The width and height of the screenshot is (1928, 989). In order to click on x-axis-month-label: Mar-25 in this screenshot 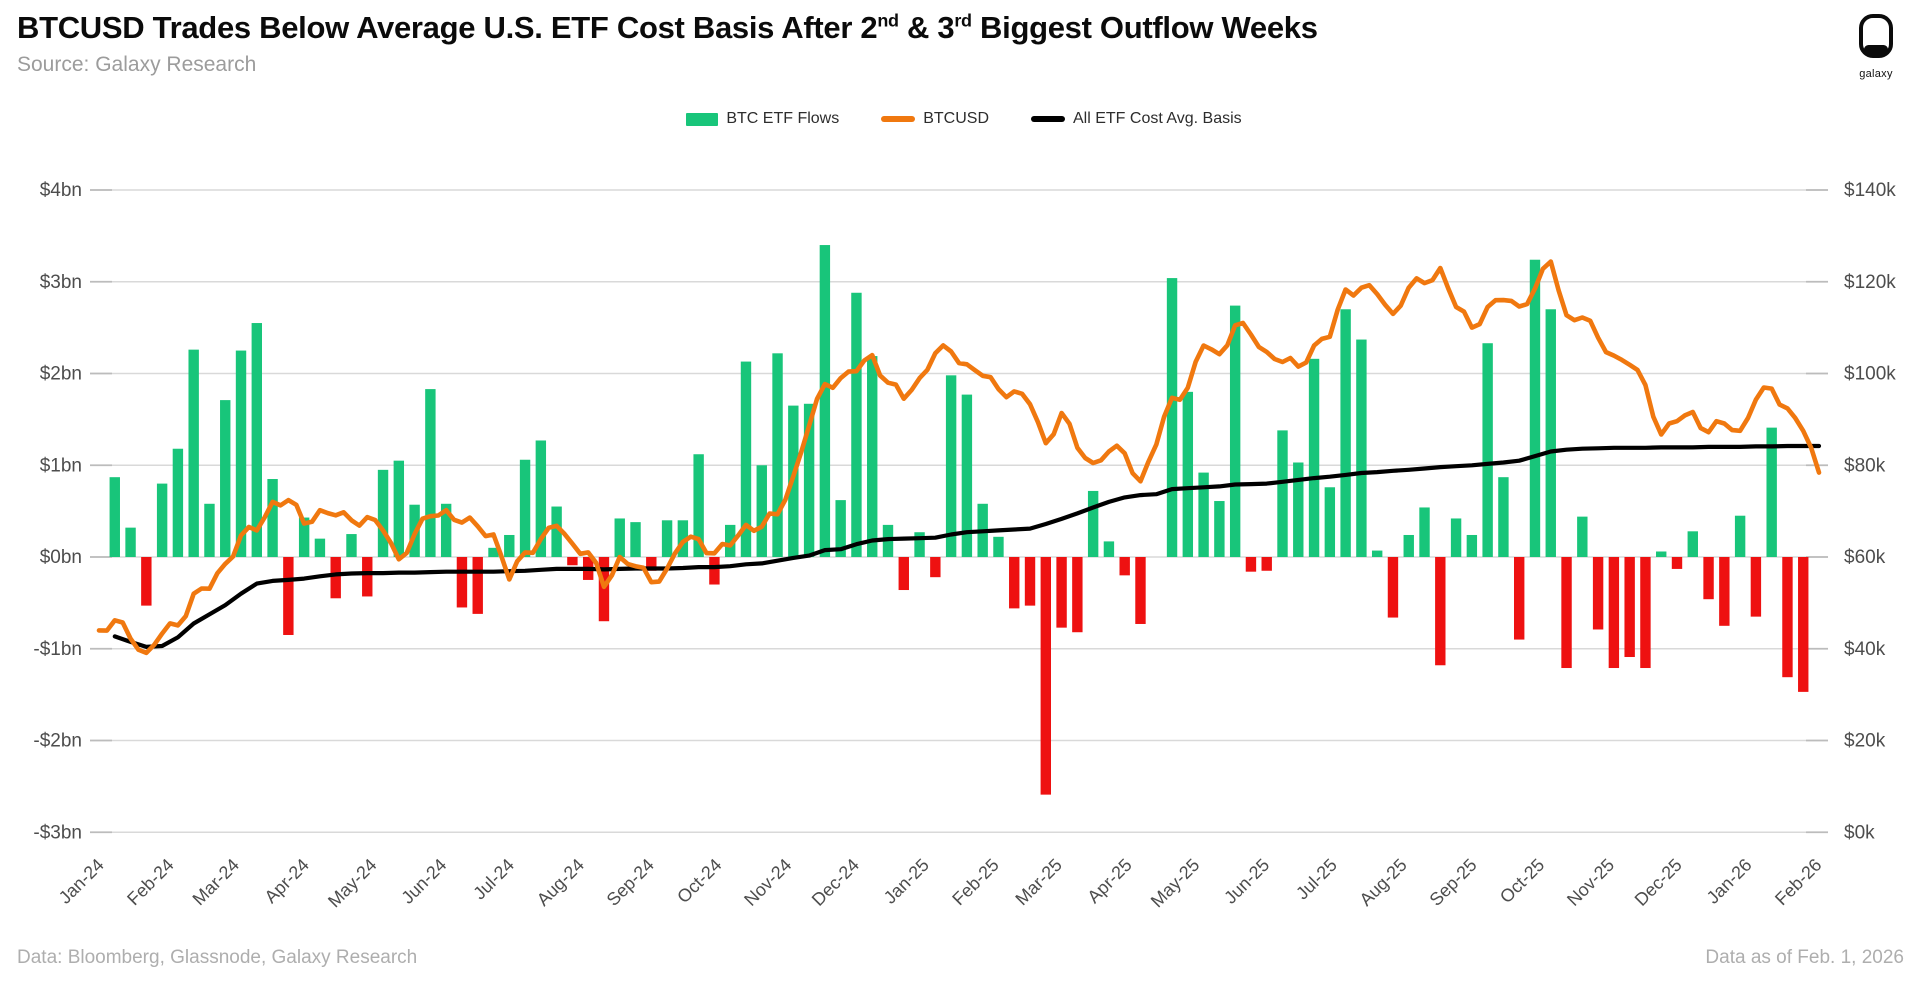, I will do `click(1038, 882)`.